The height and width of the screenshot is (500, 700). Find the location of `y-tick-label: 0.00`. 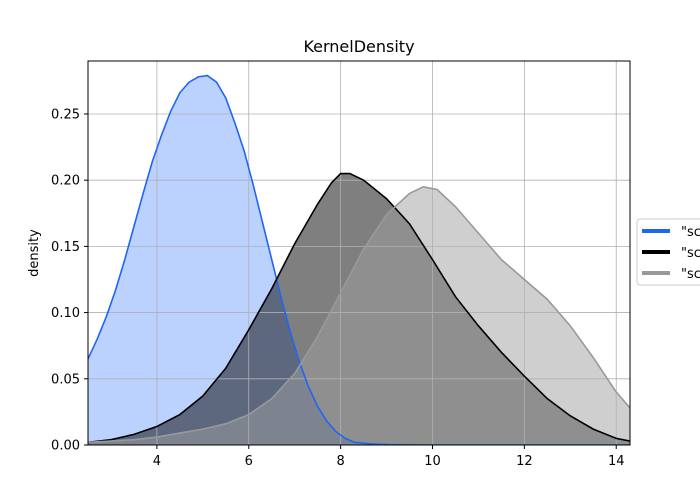

y-tick-label: 0.00 is located at coordinates (65, 446).